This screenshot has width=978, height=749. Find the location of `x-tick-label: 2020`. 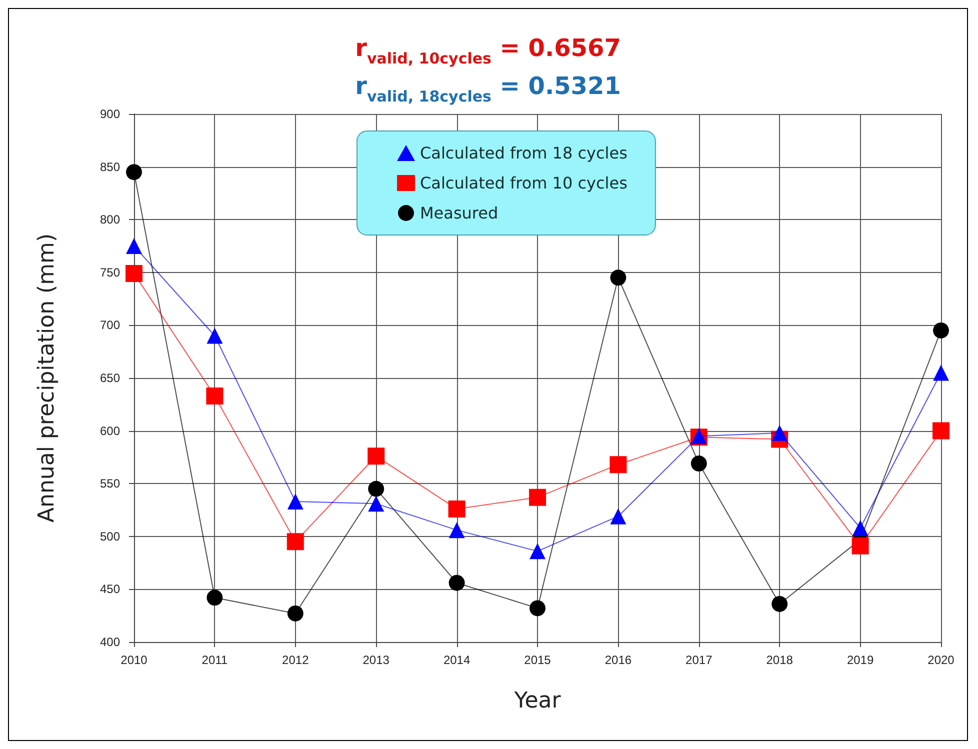

x-tick-label: 2020 is located at coordinates (941, 660).